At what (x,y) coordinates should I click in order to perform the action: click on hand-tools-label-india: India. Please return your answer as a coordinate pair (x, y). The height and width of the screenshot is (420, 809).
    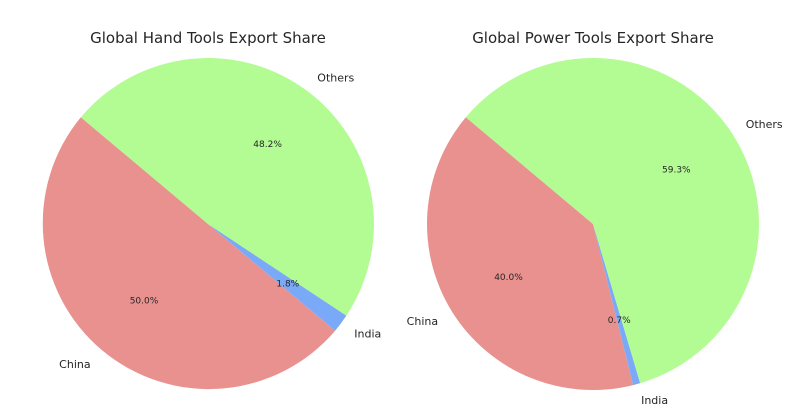
    Looking at the image, I should click on (367, 333).